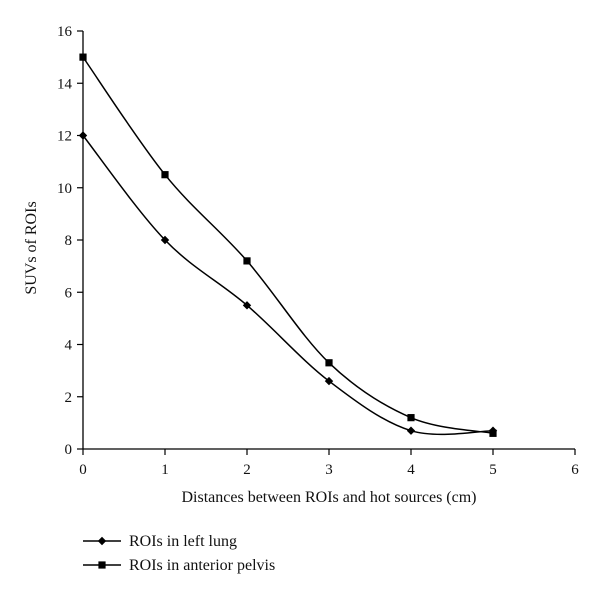 The height and width of the screenshot is (596, 600). I want to click on x-tick-label: 3, so click(329, 470).